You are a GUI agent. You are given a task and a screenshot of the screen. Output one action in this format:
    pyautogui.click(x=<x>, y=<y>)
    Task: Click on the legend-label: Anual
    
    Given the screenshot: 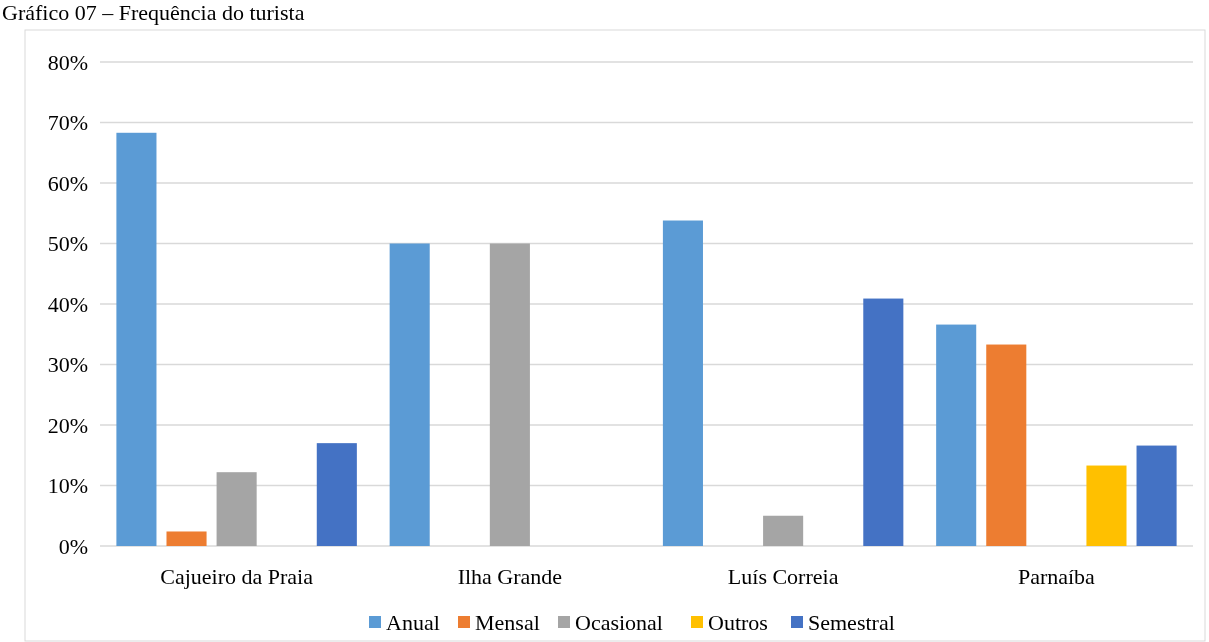 What is the action you would take?
    pyautogui.click(x=413, y=622)
    